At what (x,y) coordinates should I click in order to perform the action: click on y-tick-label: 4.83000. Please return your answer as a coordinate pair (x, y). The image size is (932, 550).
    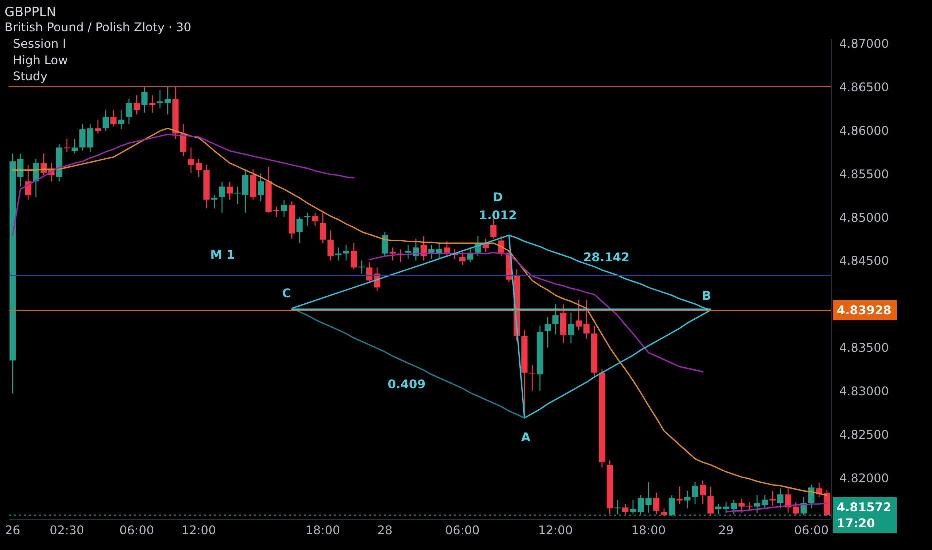
    Looking at the image, I should click on (865, 391).